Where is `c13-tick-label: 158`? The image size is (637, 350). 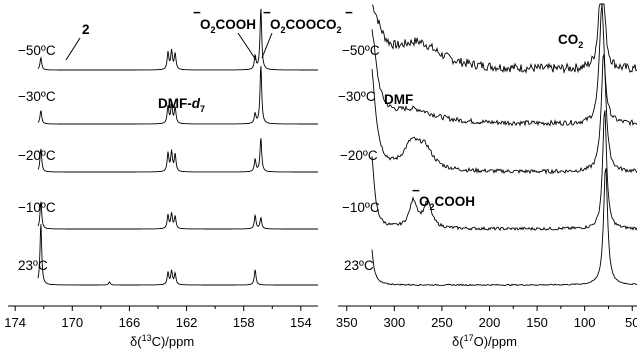 c13-tick-label: 158 is located at coordinates (244, 322).